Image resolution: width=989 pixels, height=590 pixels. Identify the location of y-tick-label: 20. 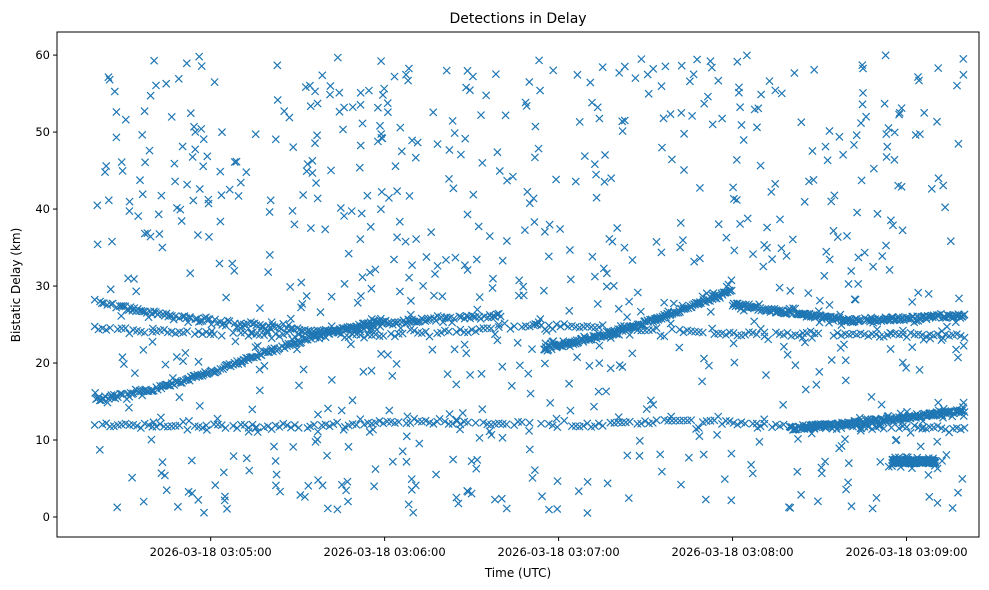
(42, 363).